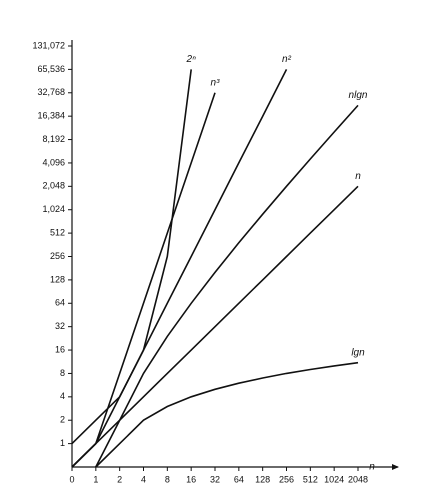 Image resolution: width=429 pixels, height=504 pixels. I want to click on y-tick-label: 32,768, so click(51, 92).